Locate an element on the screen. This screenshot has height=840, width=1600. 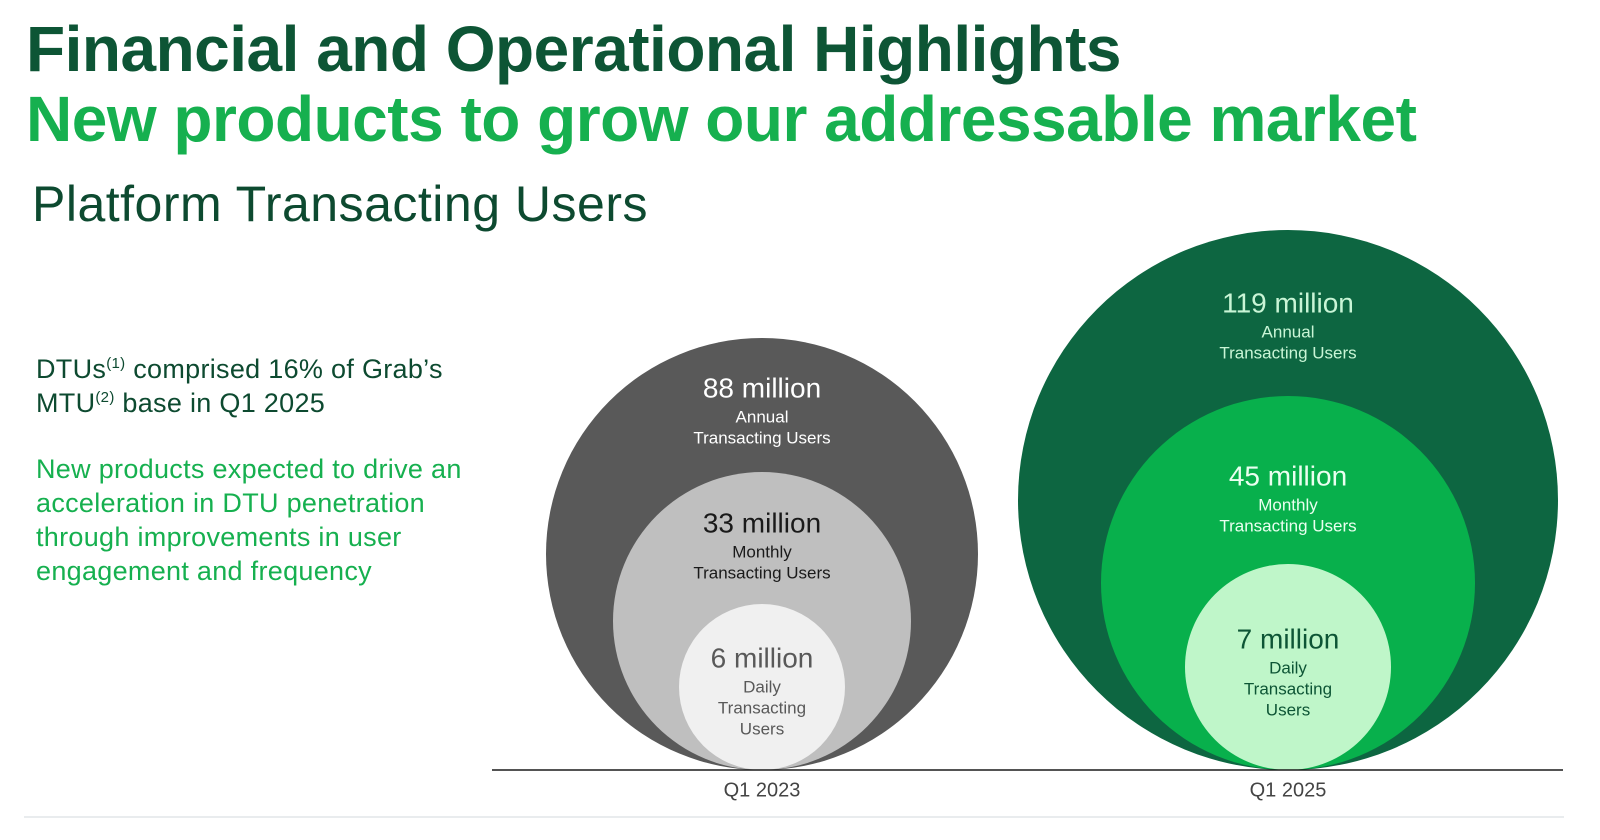
bubble-value-label: 45 million is located at coordinates (1288, 475).